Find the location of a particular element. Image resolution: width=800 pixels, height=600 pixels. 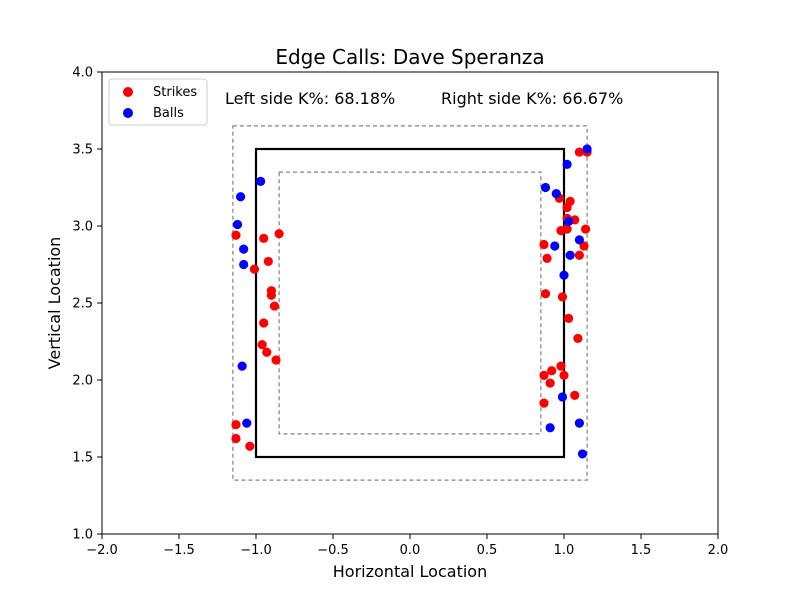

x-tick-label: 1.0 is located at coordinates (564, 550).